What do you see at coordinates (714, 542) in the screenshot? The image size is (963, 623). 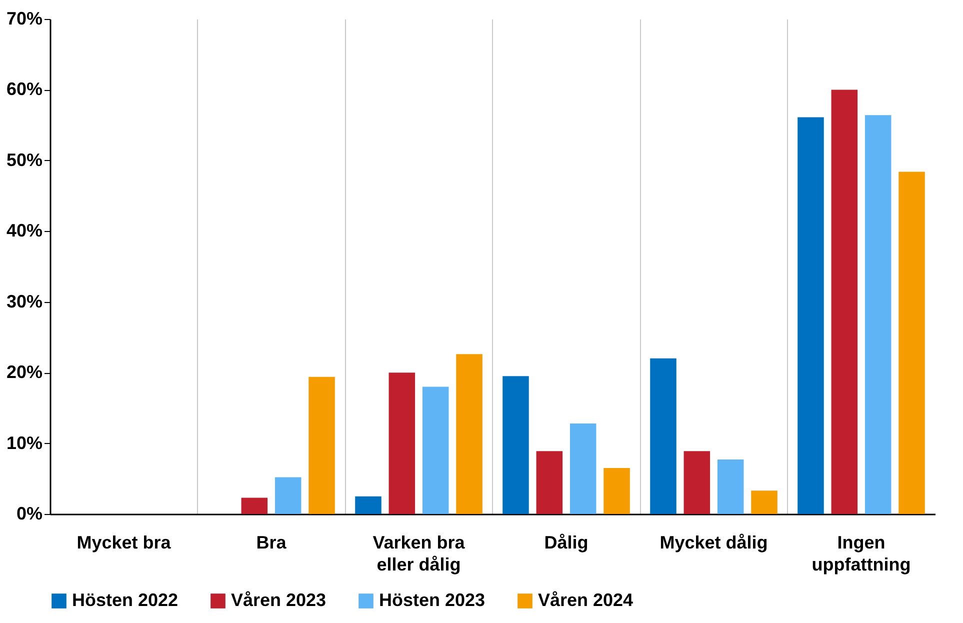 I see `x-tick-label: Mycket dålig` at bounding box center [714, 542].